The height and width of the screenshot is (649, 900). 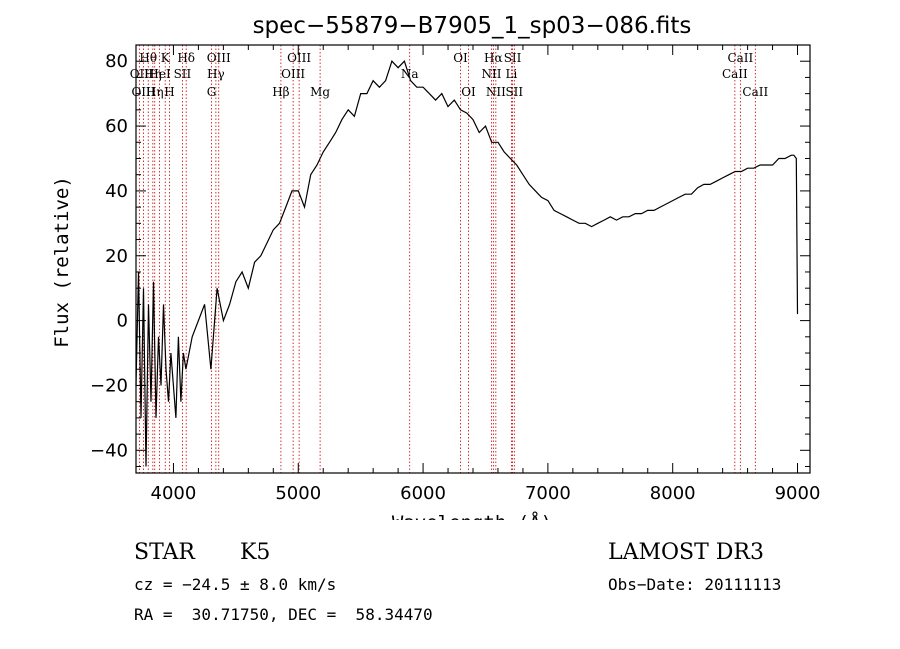 What do you see at coordinates (116, 256) in the screenshot?
I see `y-tick-label: 20` at bounding box center [116, 256].